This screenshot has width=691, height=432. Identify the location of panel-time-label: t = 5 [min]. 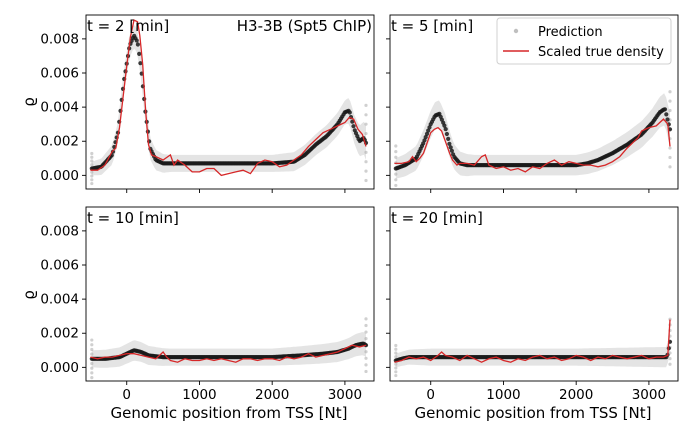
(432, 26).